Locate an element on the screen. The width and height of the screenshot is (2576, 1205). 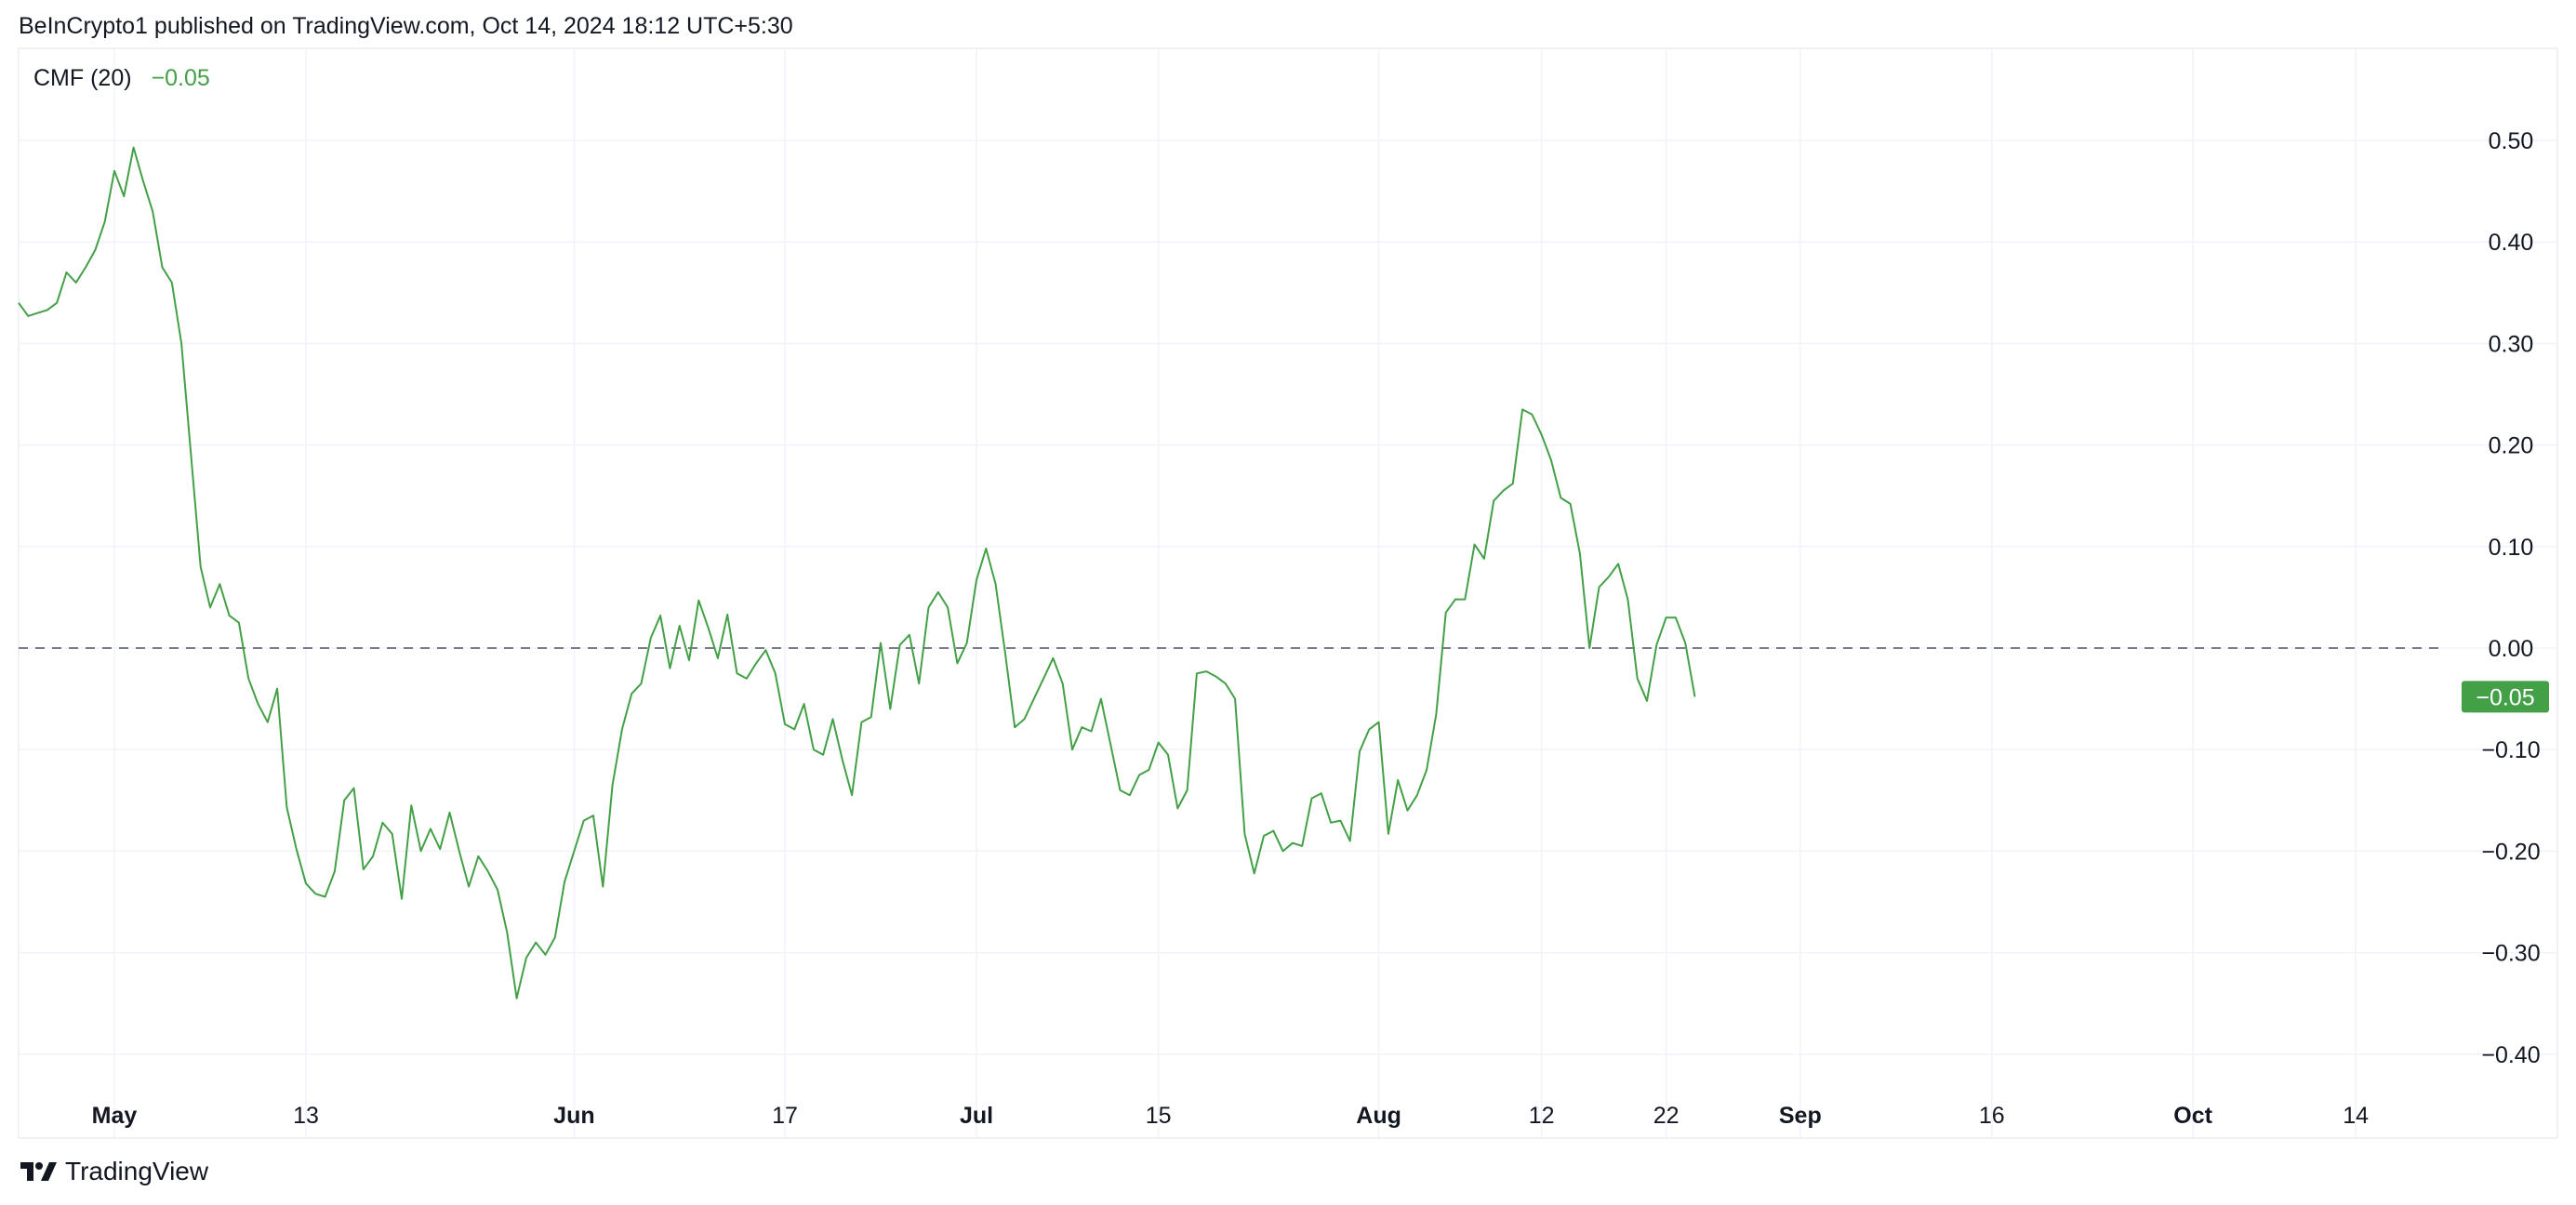
indicator-name: CMF (20) is located at coordinates (82, 78).